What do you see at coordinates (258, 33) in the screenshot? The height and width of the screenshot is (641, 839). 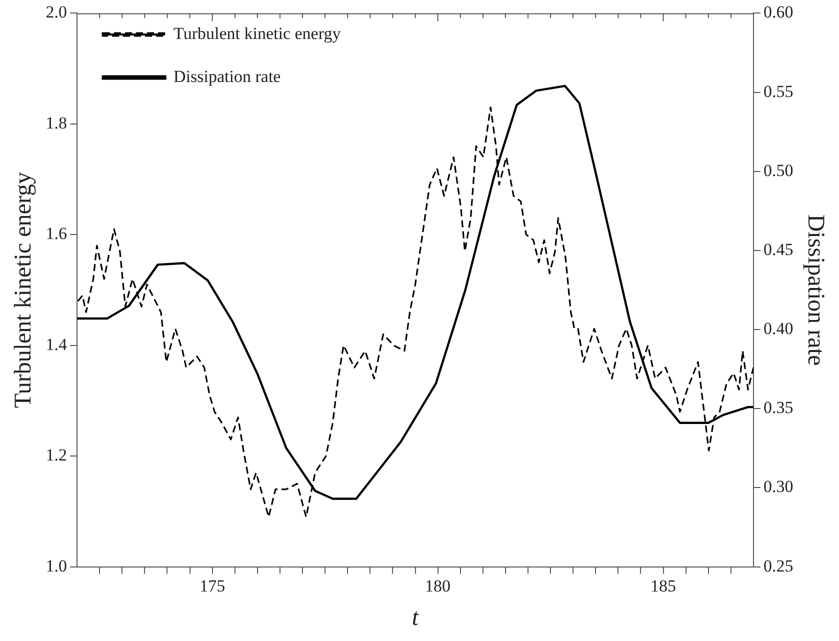 I see `legend-label: Turbulent kinetic energy` at bounding box center [258, 33].